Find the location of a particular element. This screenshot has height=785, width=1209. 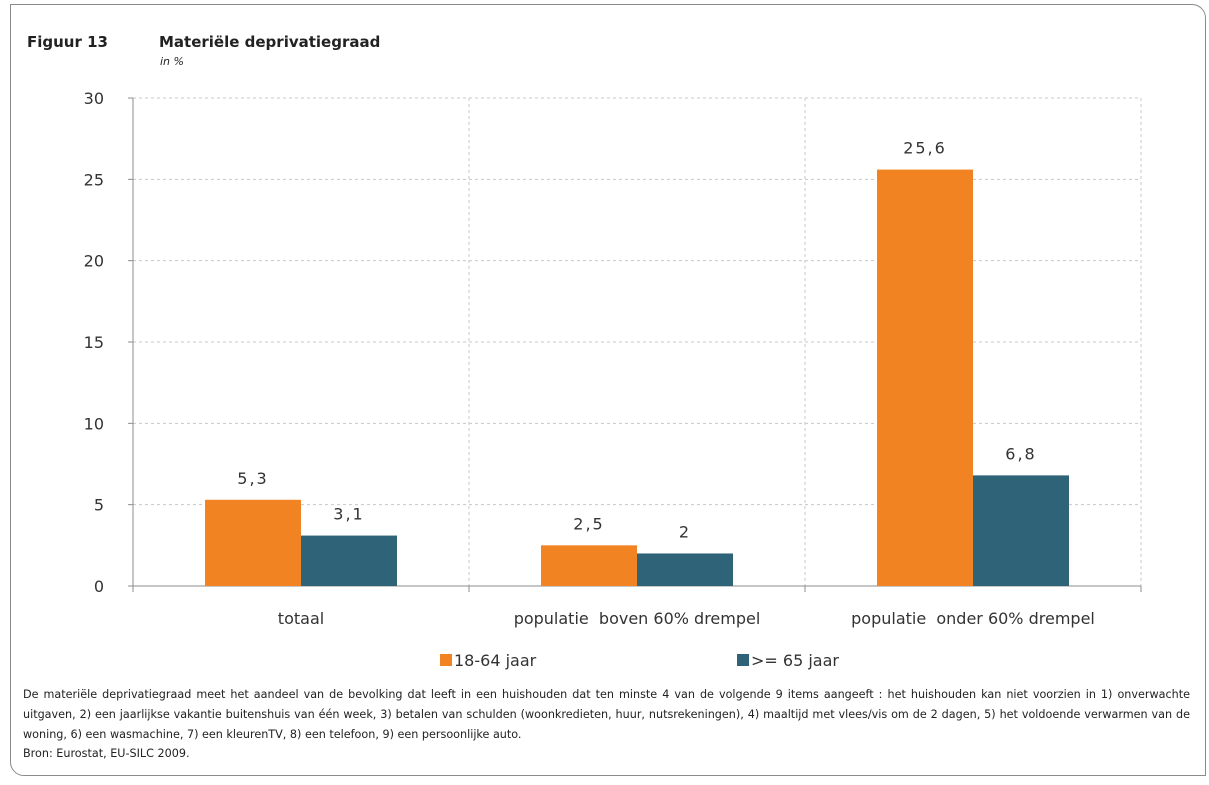

y-tick-label: 25 is located at coordinates (94, 179).